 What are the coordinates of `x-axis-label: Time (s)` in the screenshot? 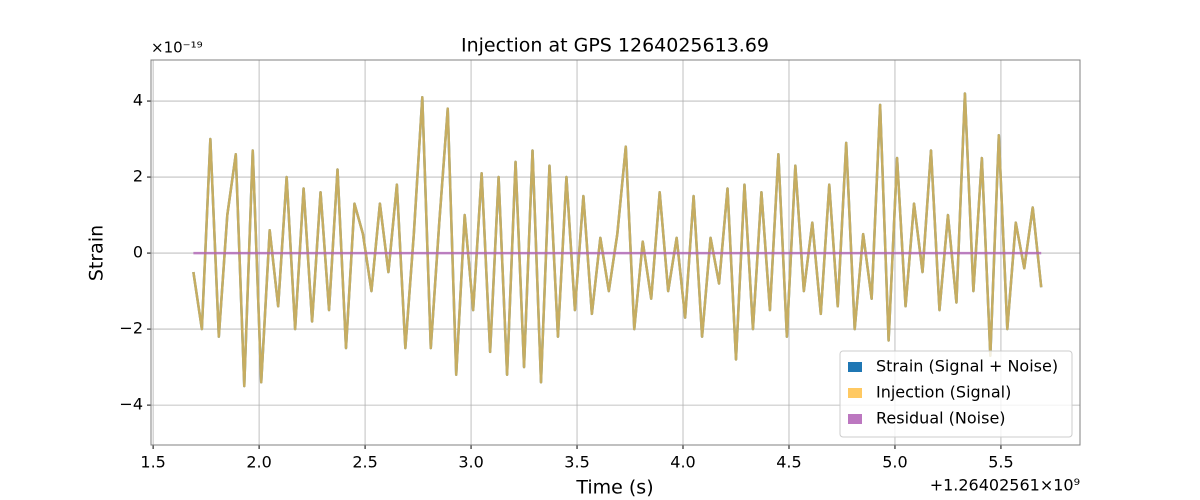 It's located at (614, 488).